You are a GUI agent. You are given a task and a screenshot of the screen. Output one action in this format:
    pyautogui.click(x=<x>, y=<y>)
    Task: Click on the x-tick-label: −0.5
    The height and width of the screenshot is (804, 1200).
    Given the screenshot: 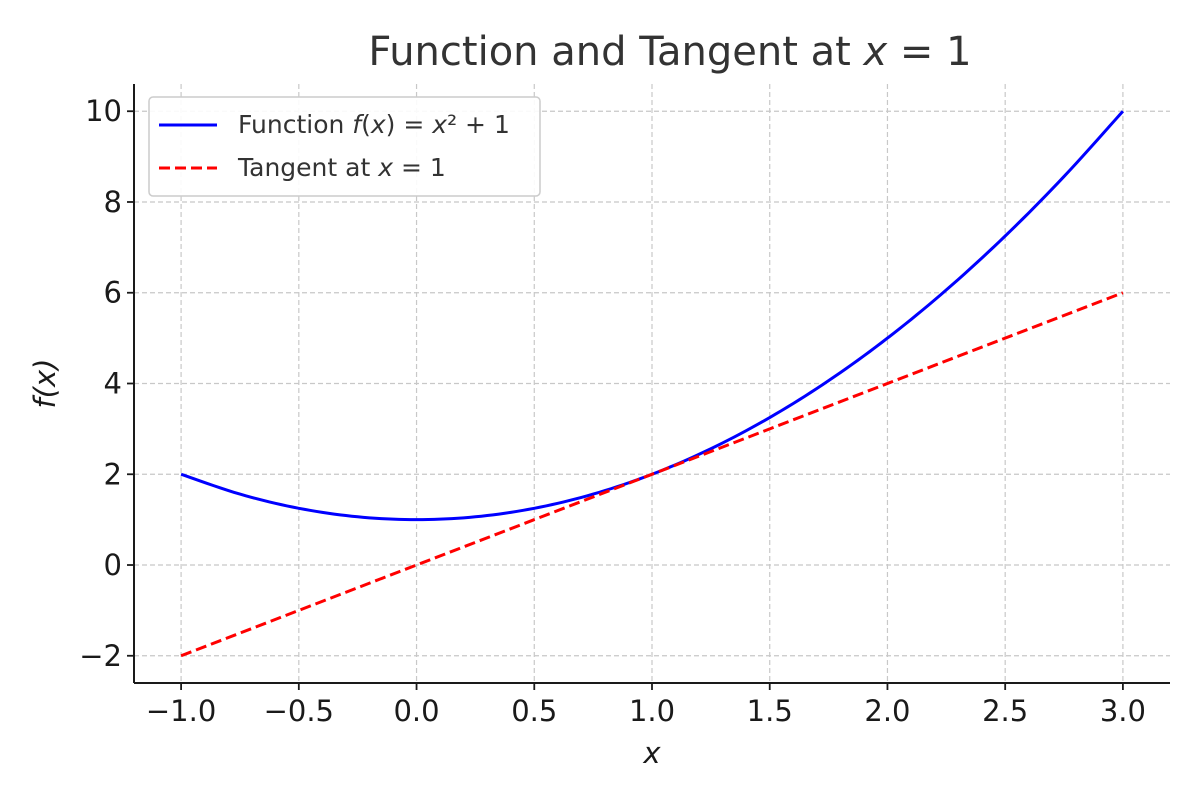 What is the action you would take?
    pyautogui.click(x=299, y=711)
    